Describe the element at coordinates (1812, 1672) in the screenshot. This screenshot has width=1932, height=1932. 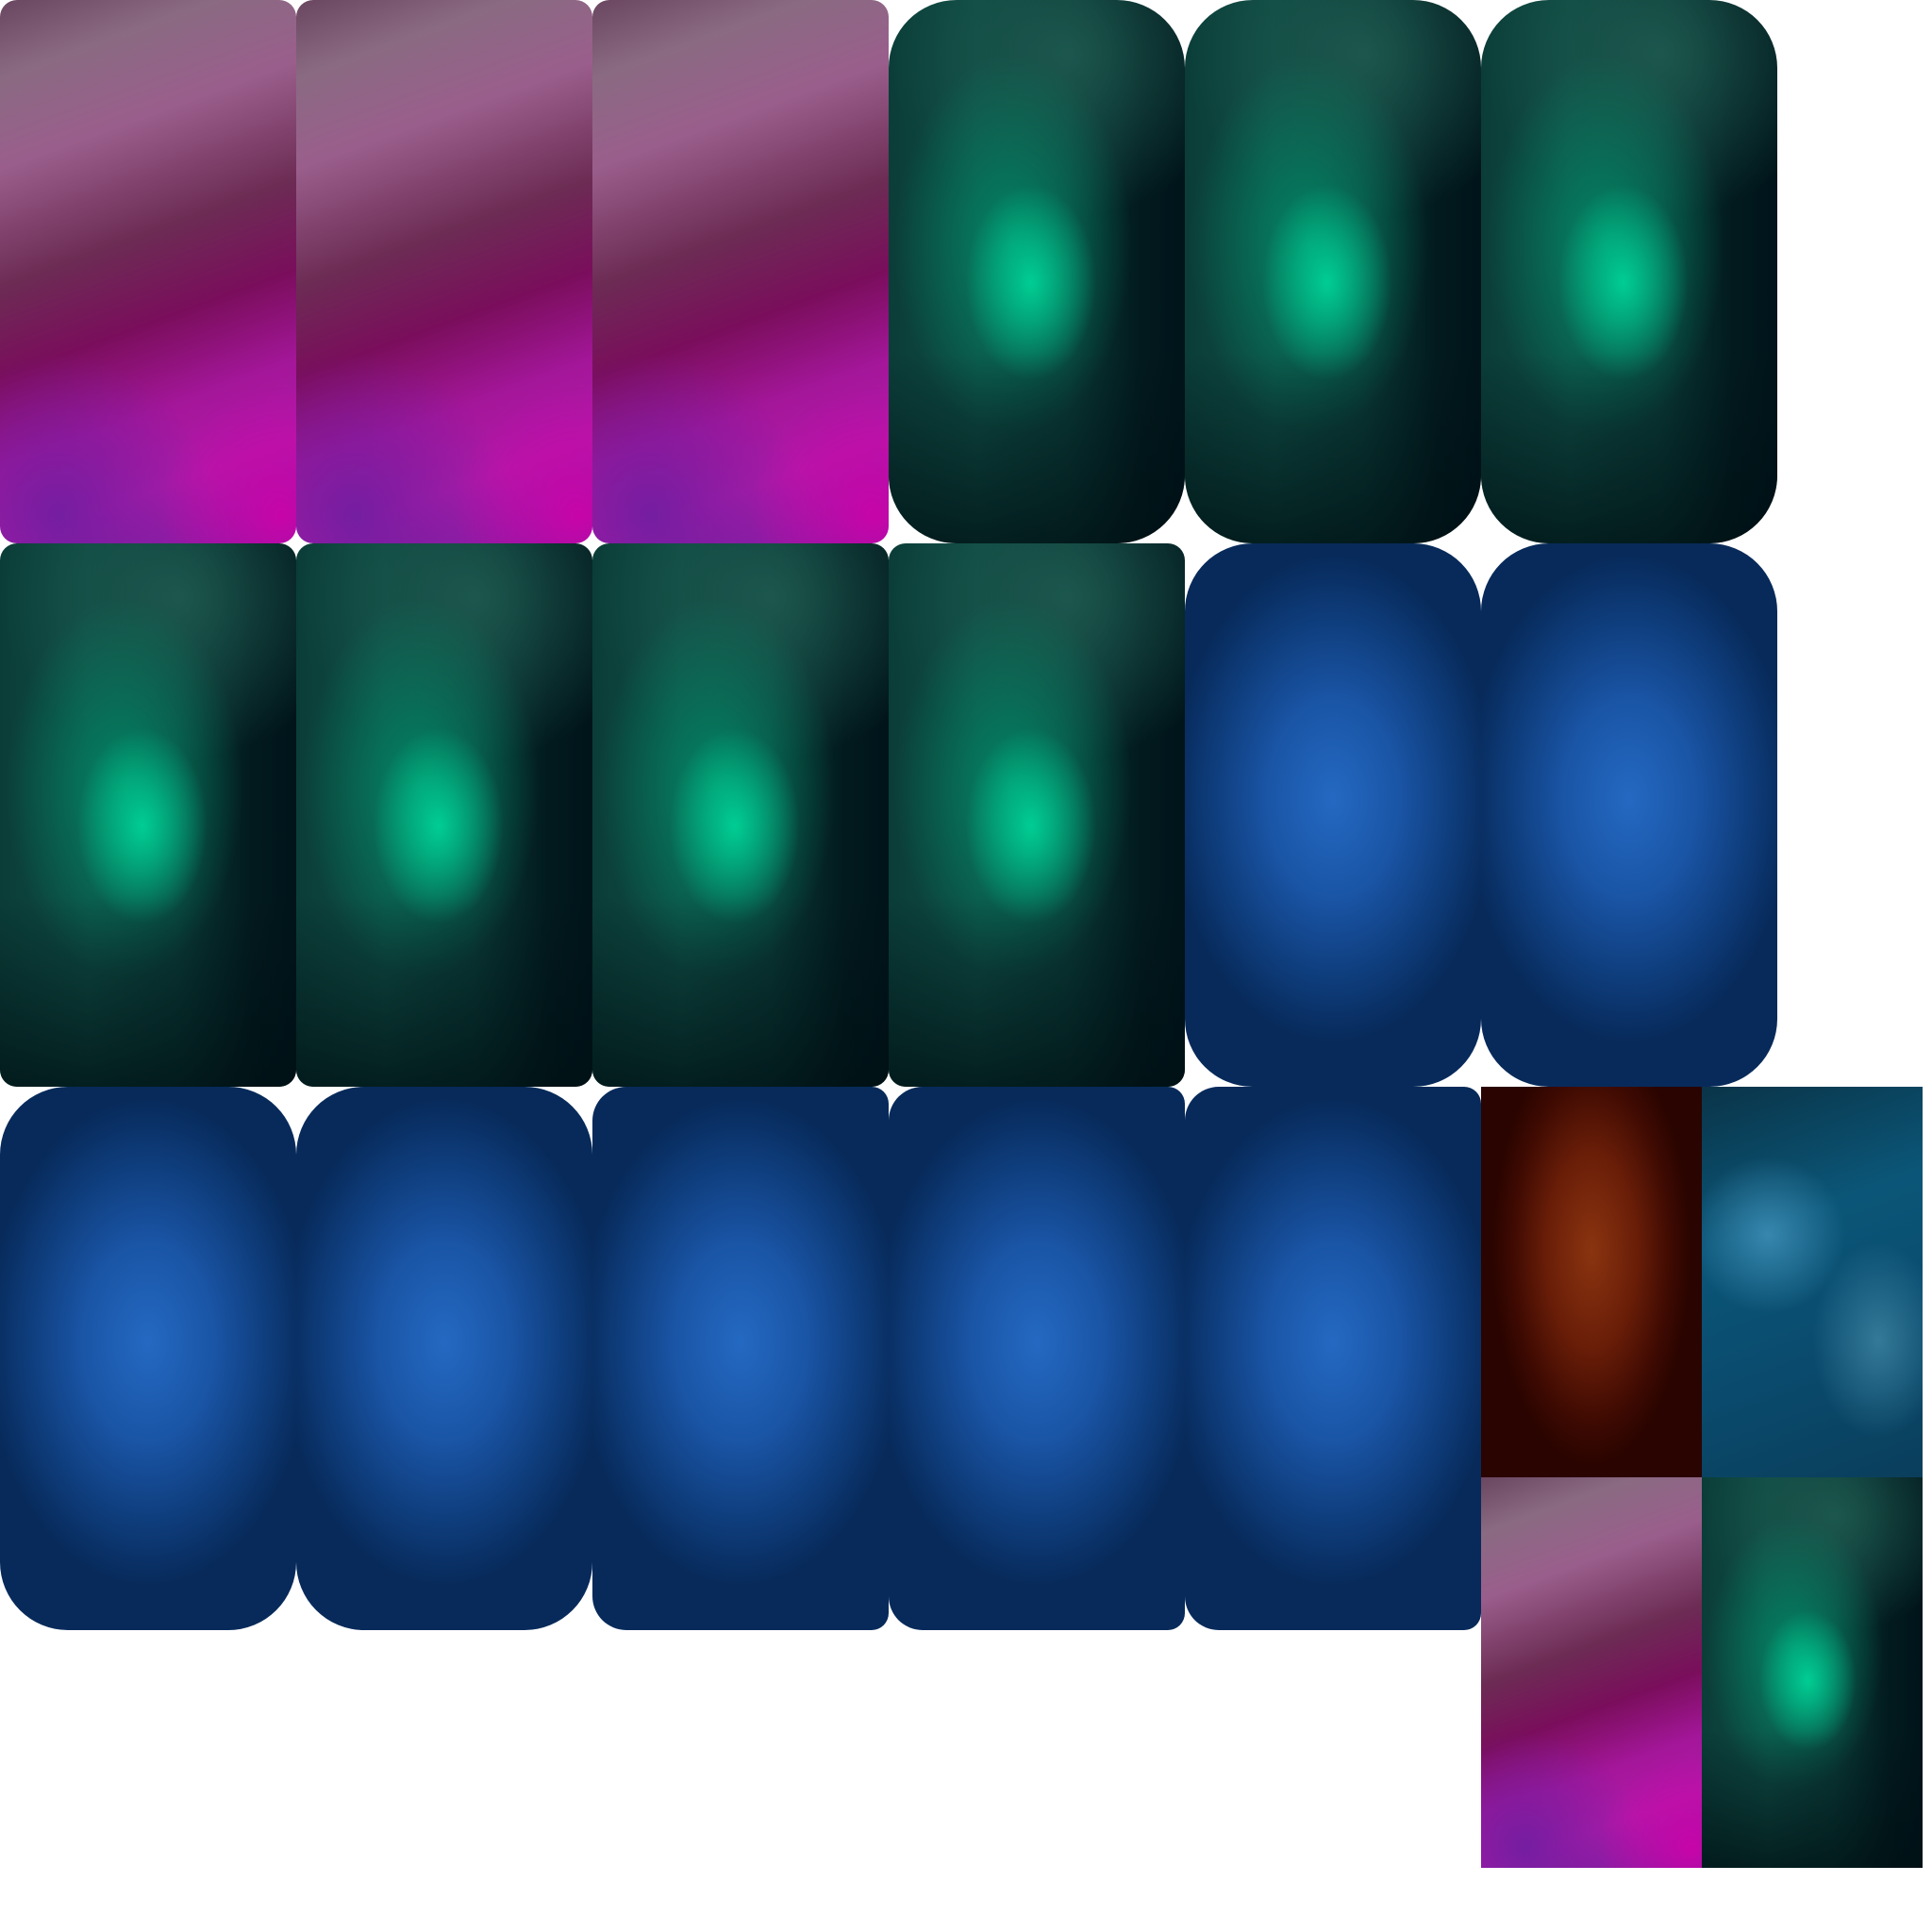
I see `swatch-teal` at that location.